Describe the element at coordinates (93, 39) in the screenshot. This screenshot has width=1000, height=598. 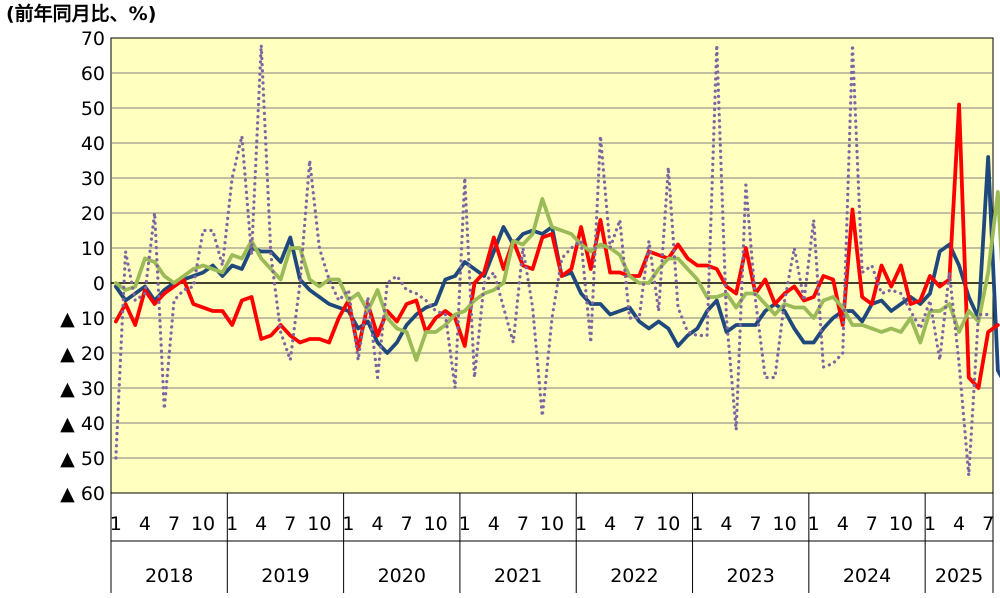
I see `y-tick-label: 70` at that location.